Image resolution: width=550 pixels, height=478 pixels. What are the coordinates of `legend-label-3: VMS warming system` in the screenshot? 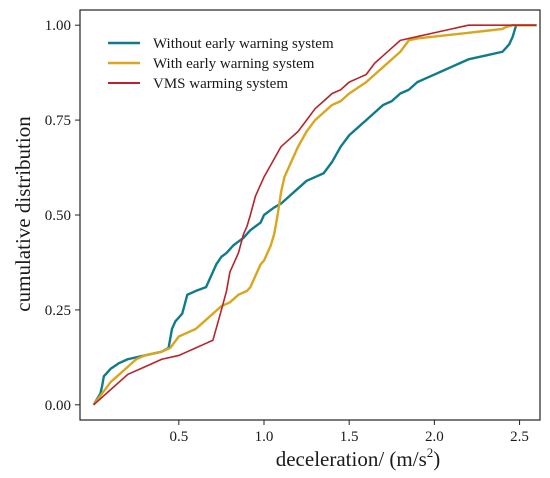 It's located at (220, 84).